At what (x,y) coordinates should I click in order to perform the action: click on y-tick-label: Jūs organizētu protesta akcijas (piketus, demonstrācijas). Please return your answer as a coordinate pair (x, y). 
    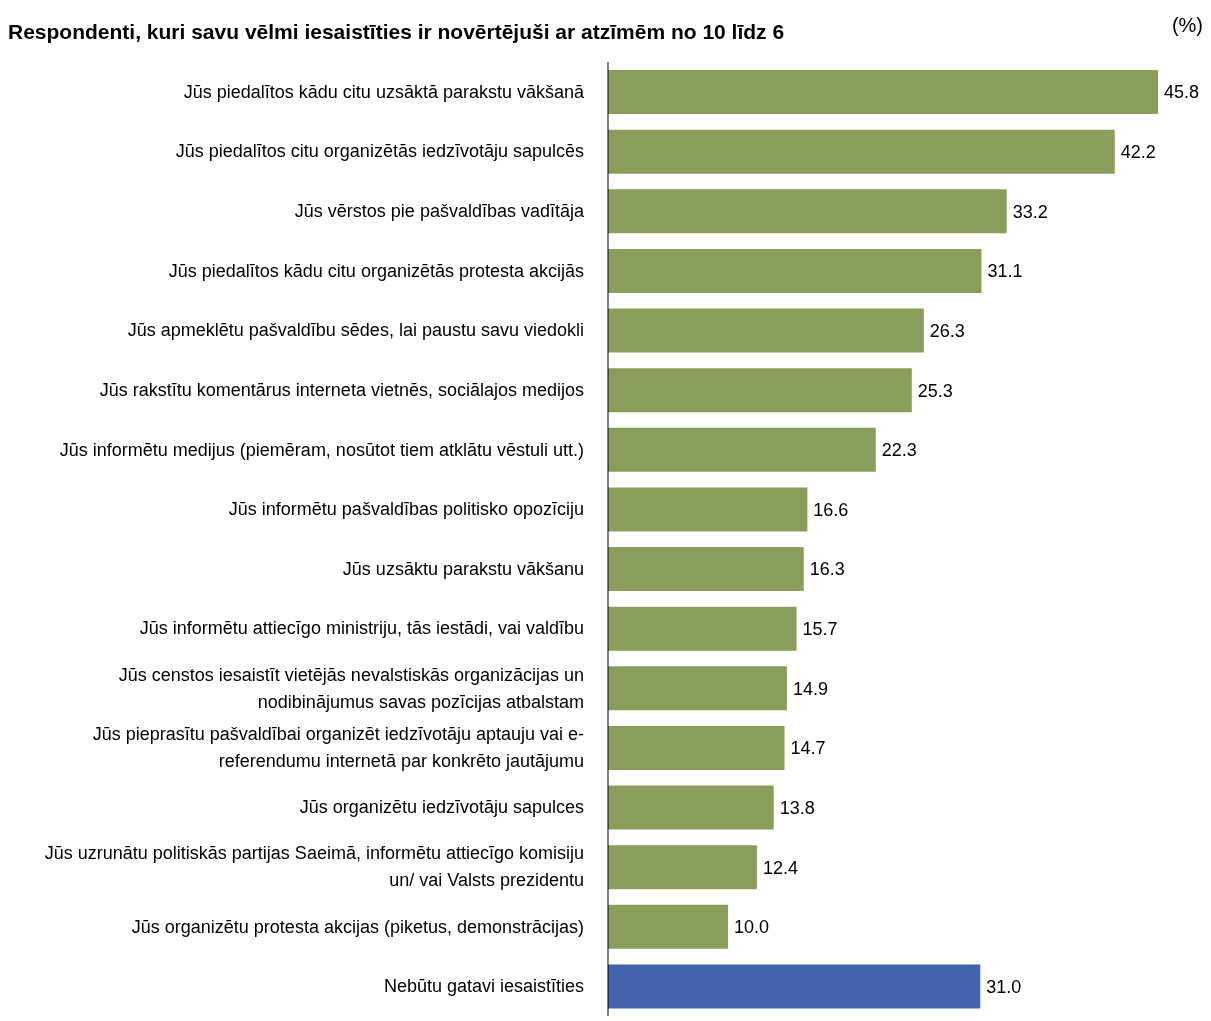
    Looking at the image, I should click on (357, 926).